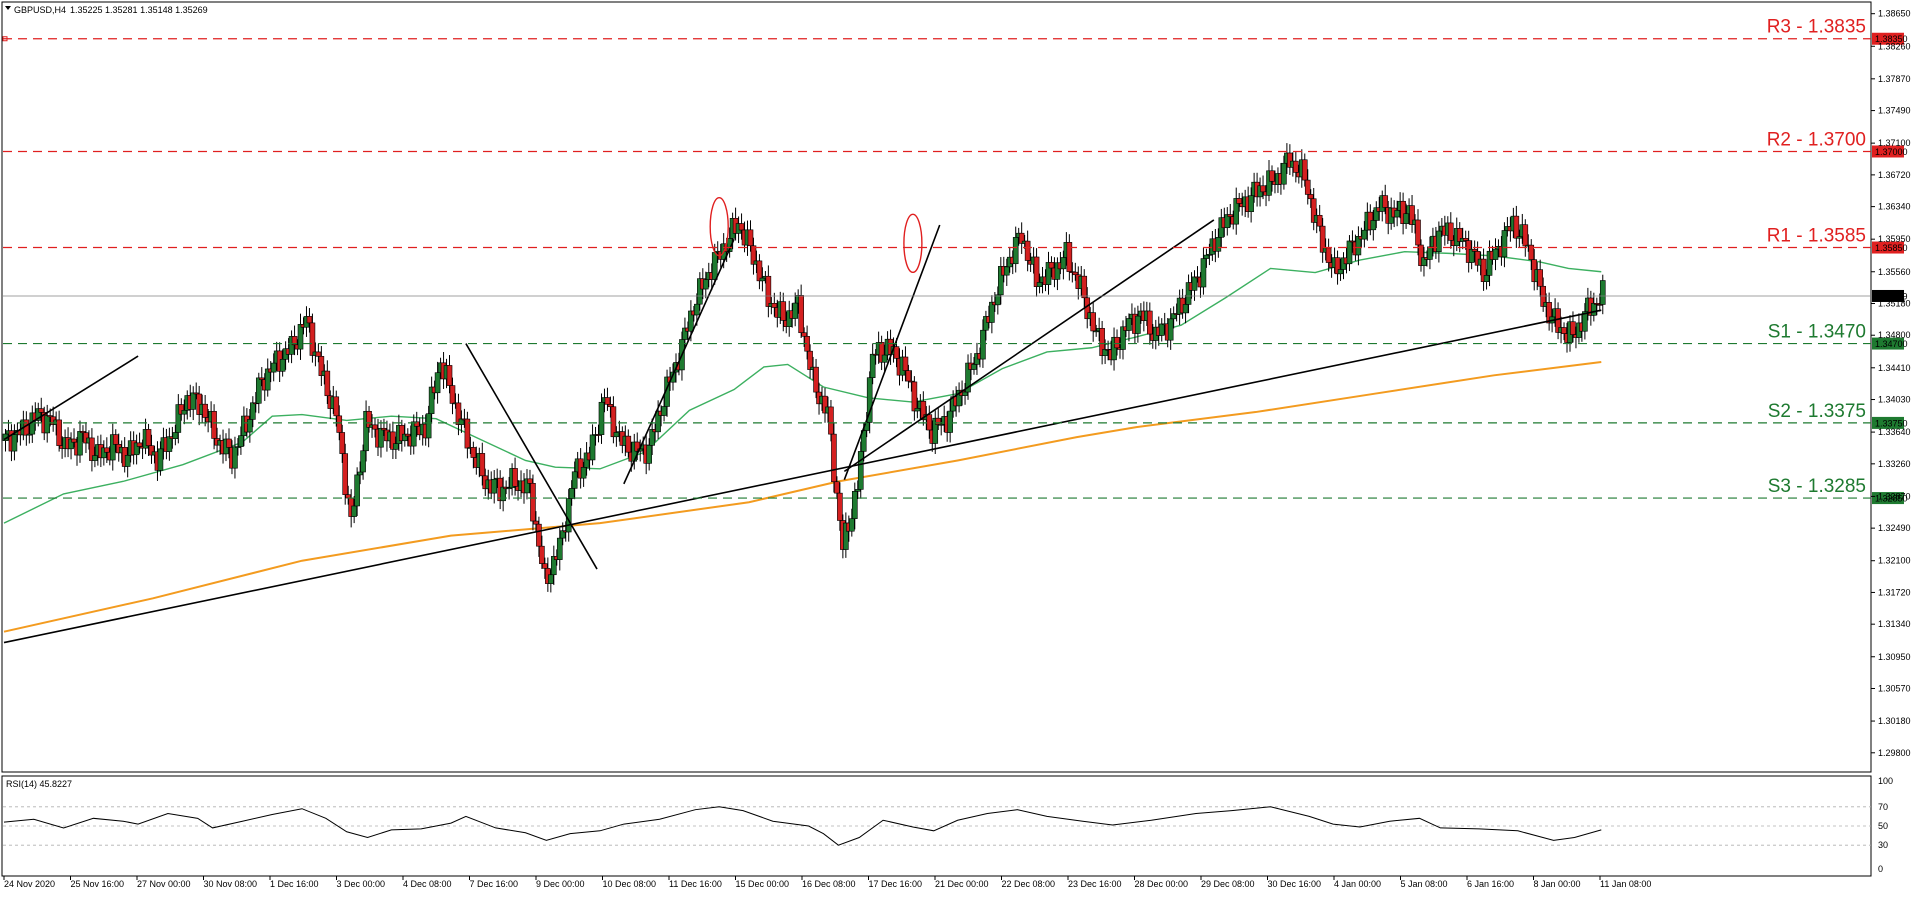 Image resolution: width=1916 pixels, height=901 pixels. Describe the element at coordinates (1894, 688) in the screenshot. I see `y-tick-label: 1.30570` at that location.